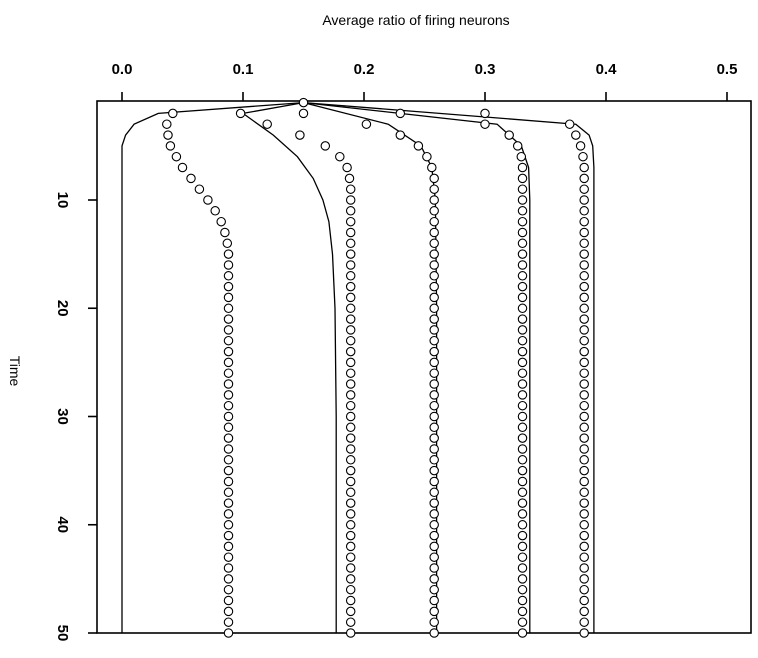 The width and height of the screenshot is (758, 658). Describe the element at coordinates (62, 200) in the screenshot. I see `y-tick-label: 10` at that location.